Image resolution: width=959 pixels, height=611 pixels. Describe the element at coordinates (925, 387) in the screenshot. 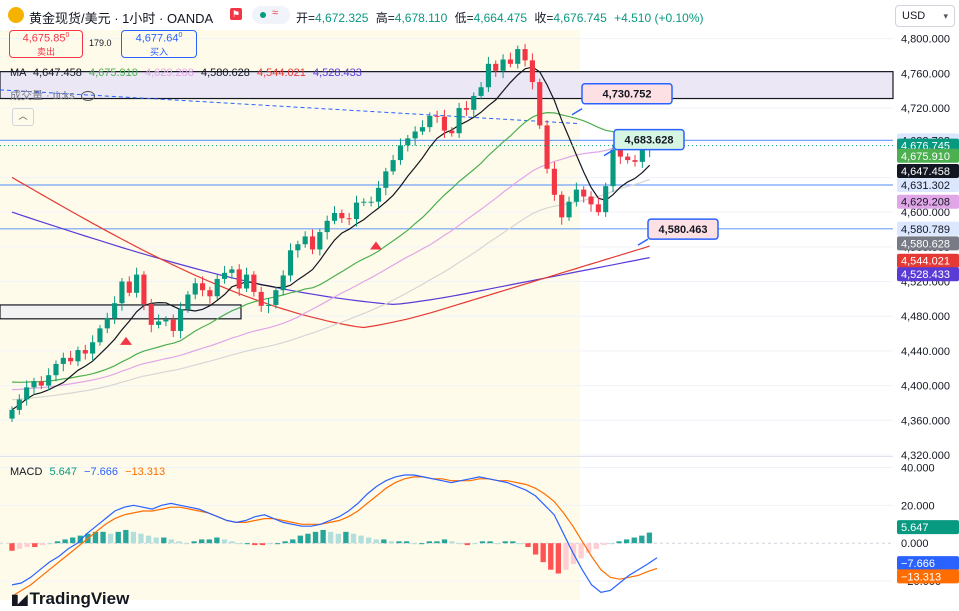

I see `price-axis-tick: 4,400.000` at that location.